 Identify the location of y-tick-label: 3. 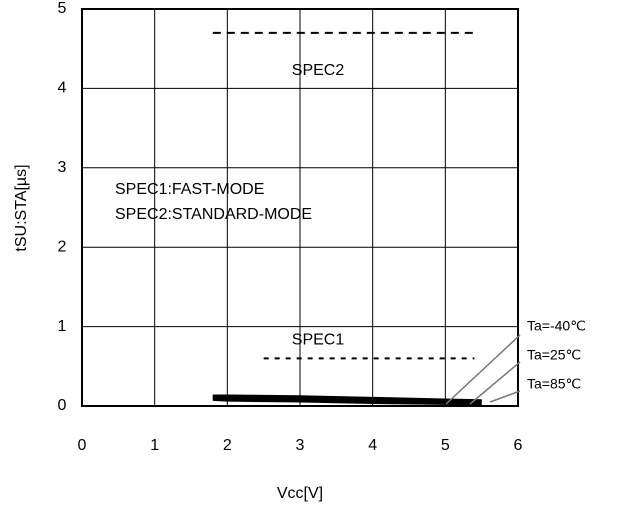
(62, 167).